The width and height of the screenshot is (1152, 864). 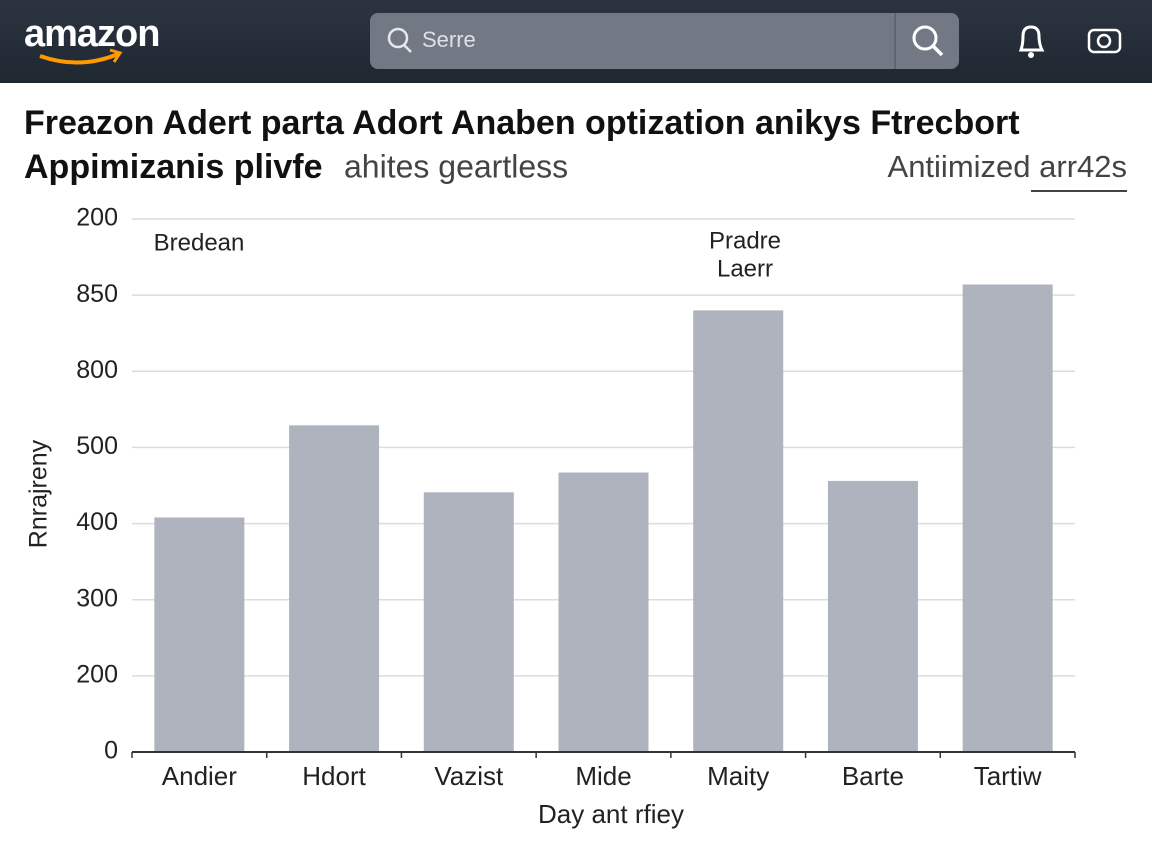 What do you see at coordinates (199, 242) in the screenshot?
I see `annotation: Bredean` at bounding box center [199, 242].